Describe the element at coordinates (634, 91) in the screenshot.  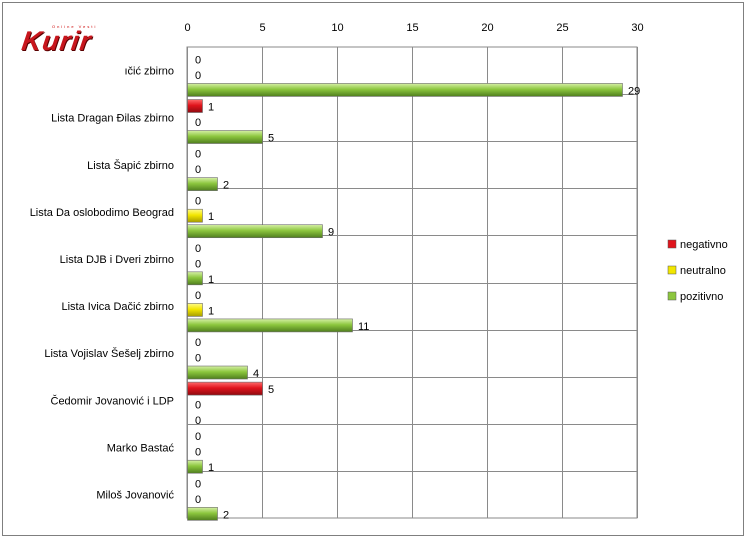
I see `data-label-pozitivno: 29` at that location.